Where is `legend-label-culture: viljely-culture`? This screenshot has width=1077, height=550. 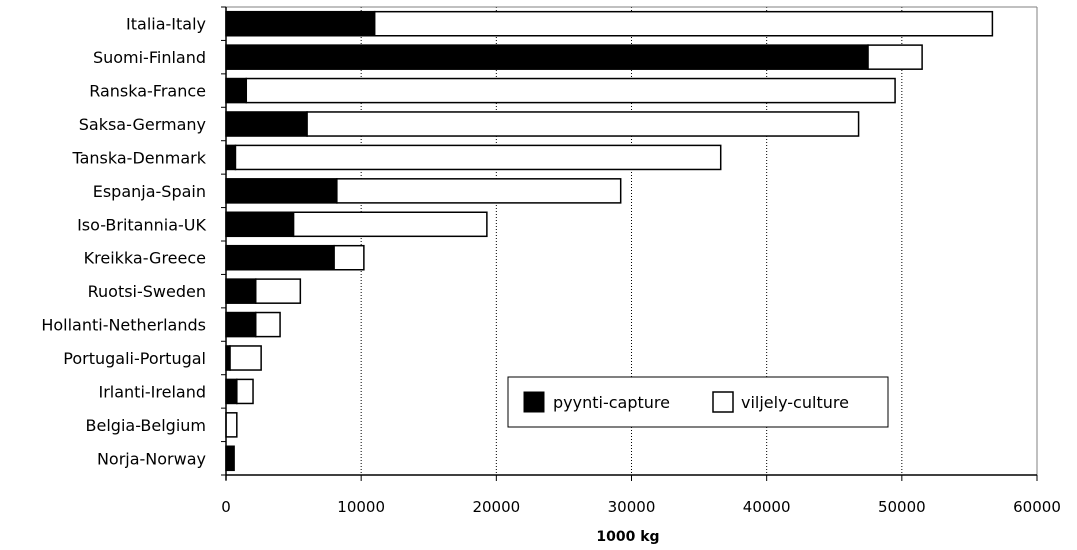
legend-label-culture: viljely-culture is located at coordinates (795, 402).